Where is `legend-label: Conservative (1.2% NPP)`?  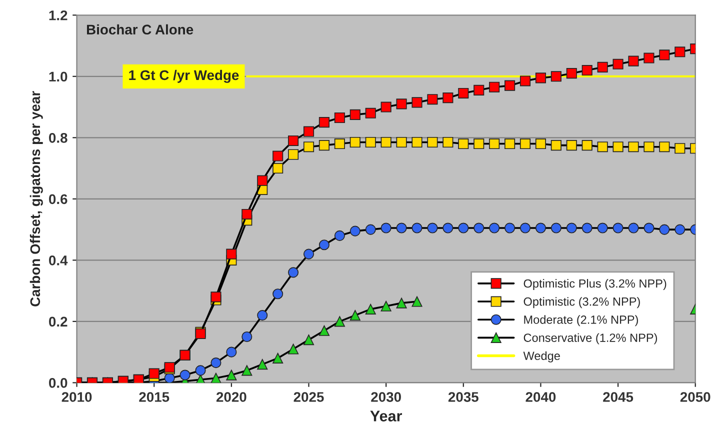
legend-label: Conservative (1.2% NPP) is located at coordinates (591, 338).